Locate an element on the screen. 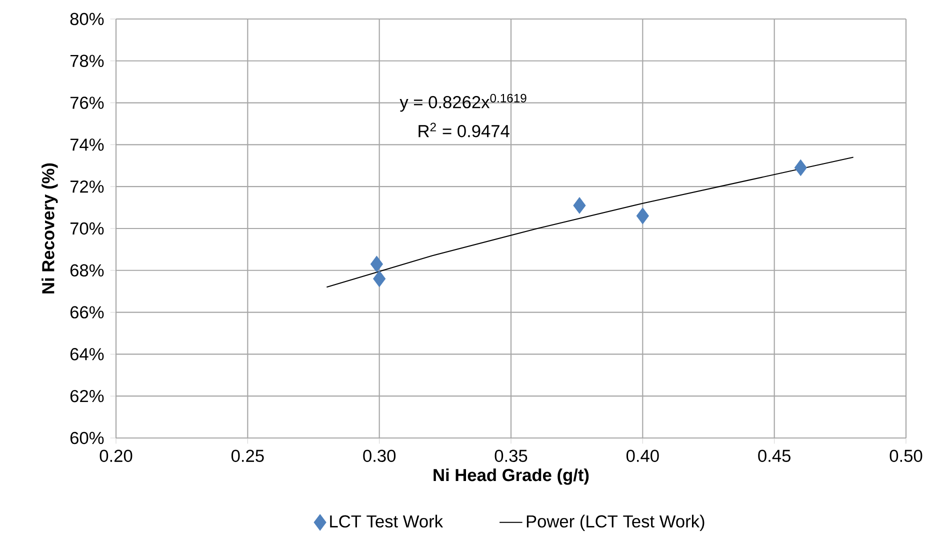 This screenshot has height=556, width=935. x-tick-label: 0.20 is located at coordinates (116, 456).